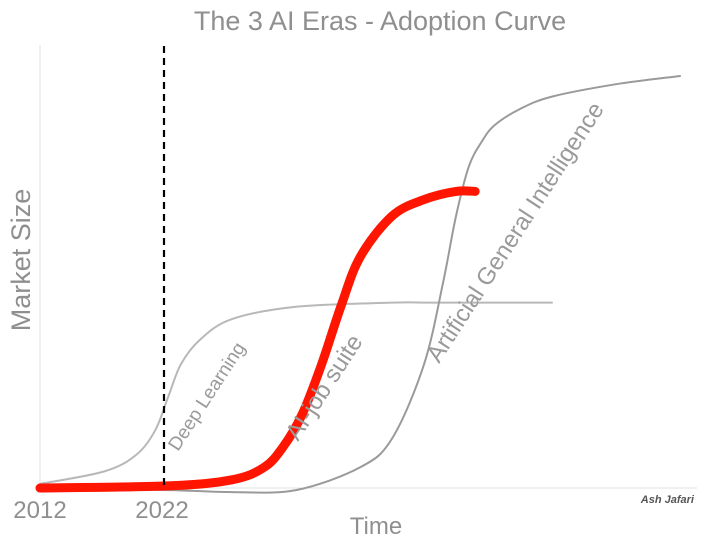 The height and width of the screenshot is (542, 704). Describe the element at coordinates (515, 232) in the screenshot. I see `agi-label: Artificial General Intelligence` at that location.